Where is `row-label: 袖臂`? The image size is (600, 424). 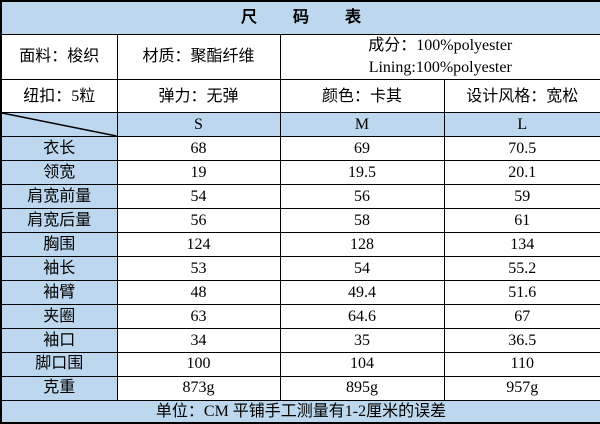 row-label: 袖臂 is located at coordinates (59, 292).